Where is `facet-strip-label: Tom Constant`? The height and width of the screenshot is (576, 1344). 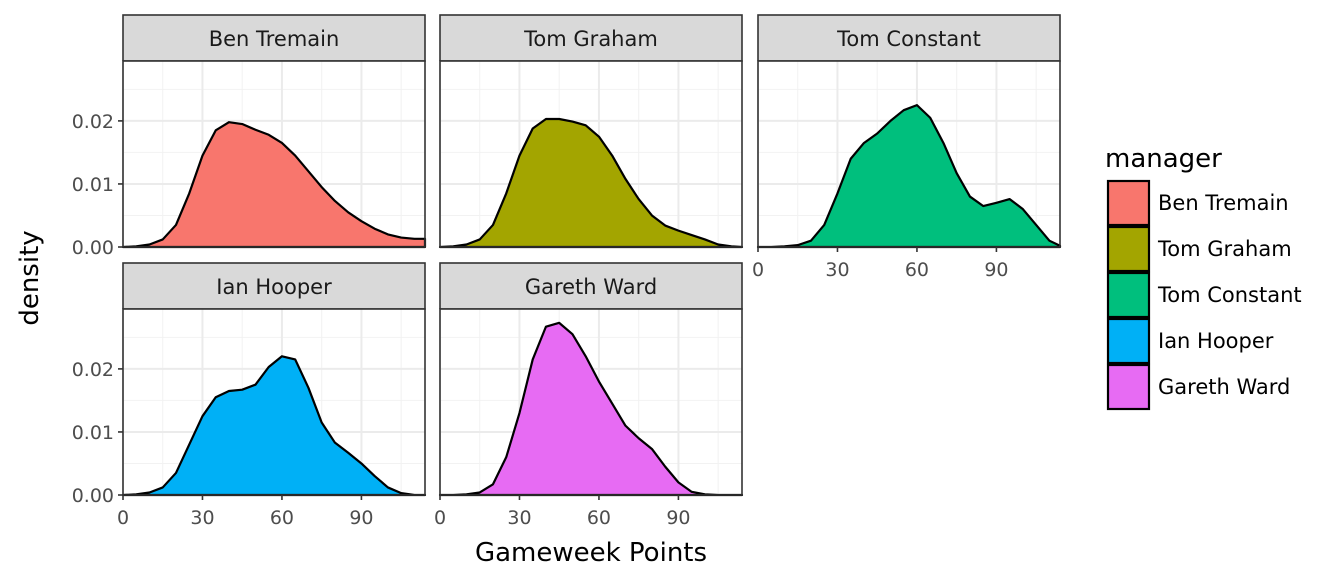 facet-strip-label: Tom Constant is located at coordinates (908, 39).